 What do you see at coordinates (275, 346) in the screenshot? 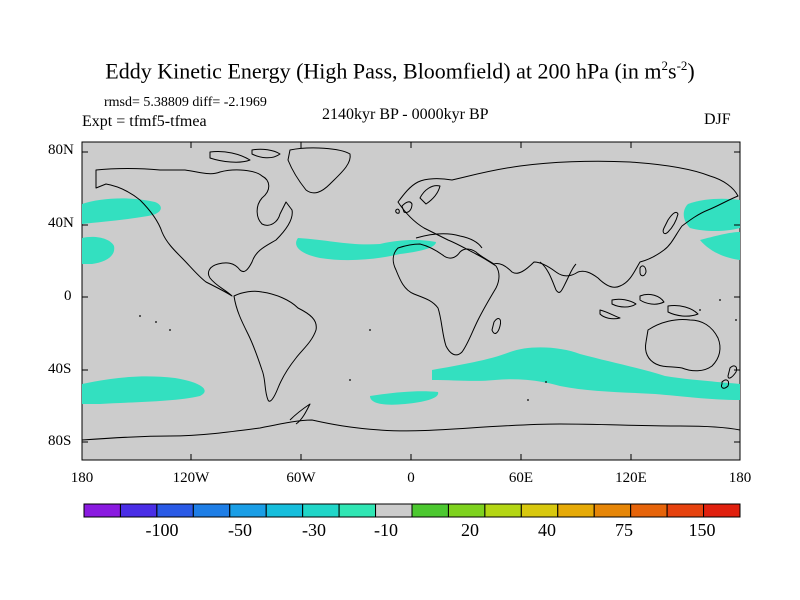
I see `coast-south-america` at bounding box center [275, 346].